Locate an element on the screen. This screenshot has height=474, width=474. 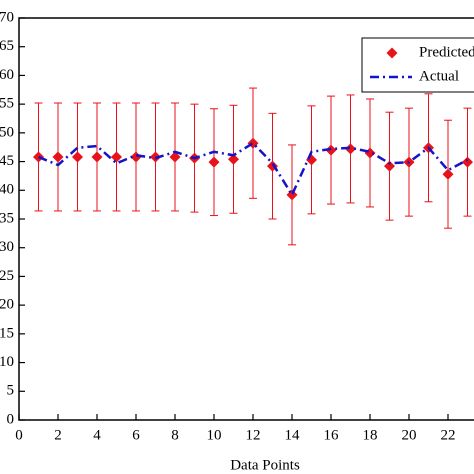
x-tick-label: 8 is located at coordinates (175, 435).